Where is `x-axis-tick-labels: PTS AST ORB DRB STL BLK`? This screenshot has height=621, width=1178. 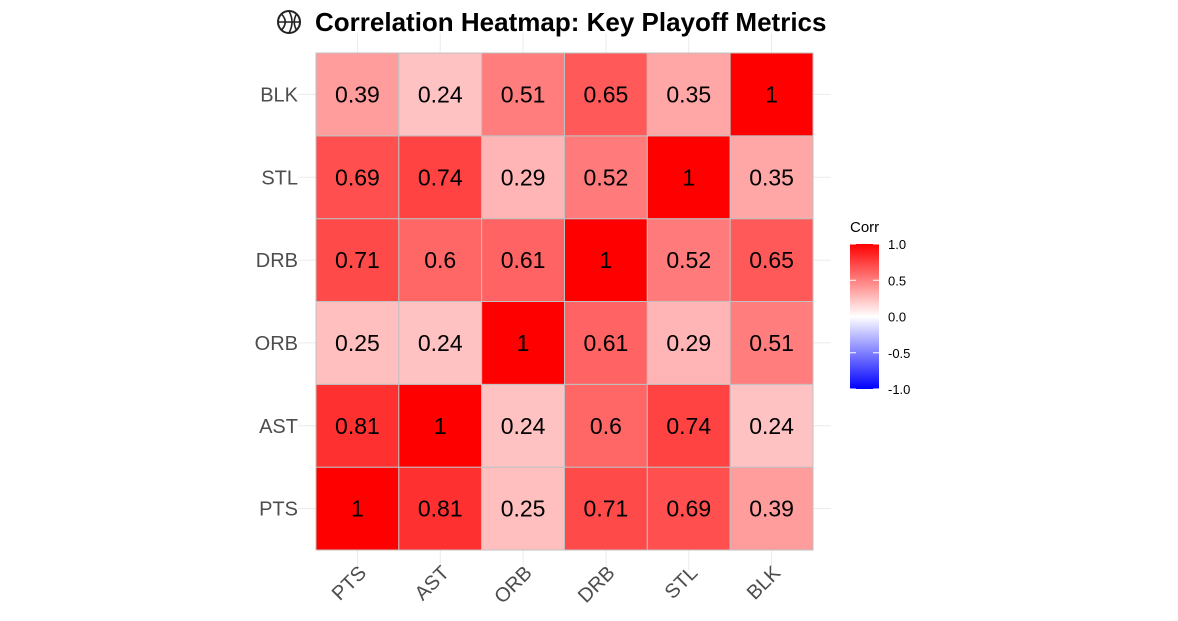 x-axis-tick-labels: PTS AST ORB DRB STL BLK is located at coordinates (557, 585).